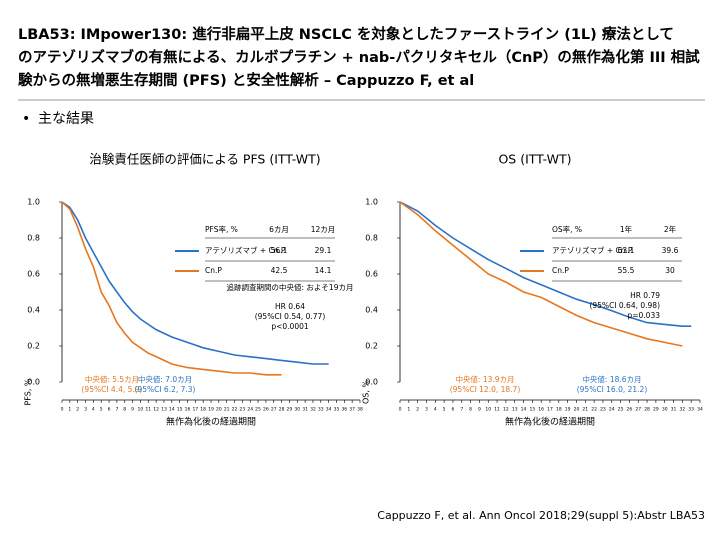 Image resolution: width=720 pixels, height=540 pixels. I want to click on table-cell: 39.6, so click(670, 250).